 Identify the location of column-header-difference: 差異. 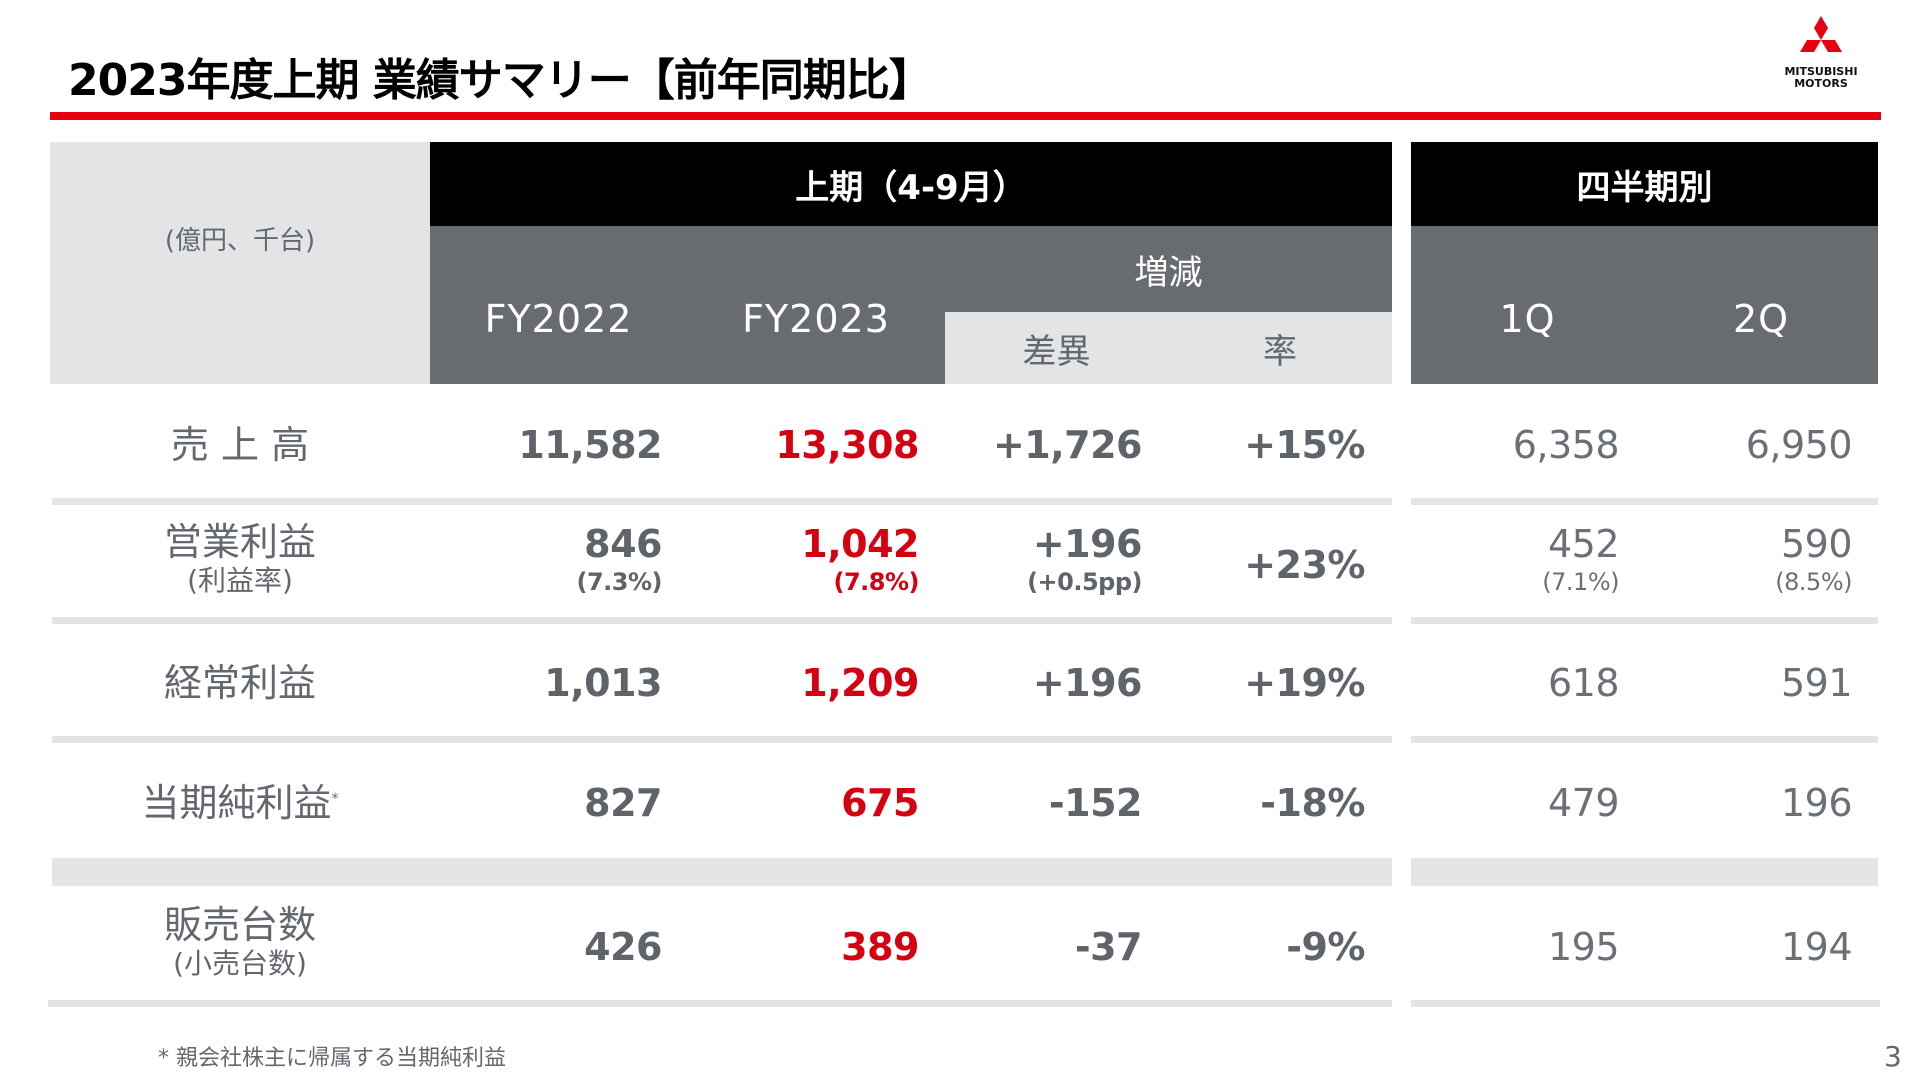
(1056, 348).